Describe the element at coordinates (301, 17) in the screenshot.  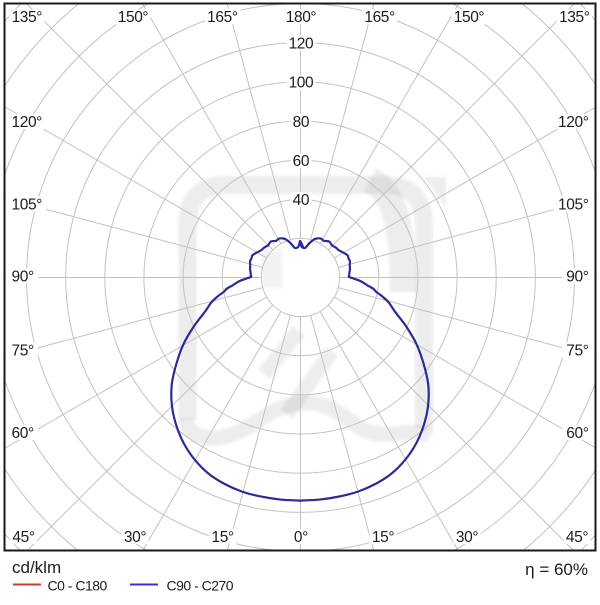
I see `svg-text: 180°` at that location.